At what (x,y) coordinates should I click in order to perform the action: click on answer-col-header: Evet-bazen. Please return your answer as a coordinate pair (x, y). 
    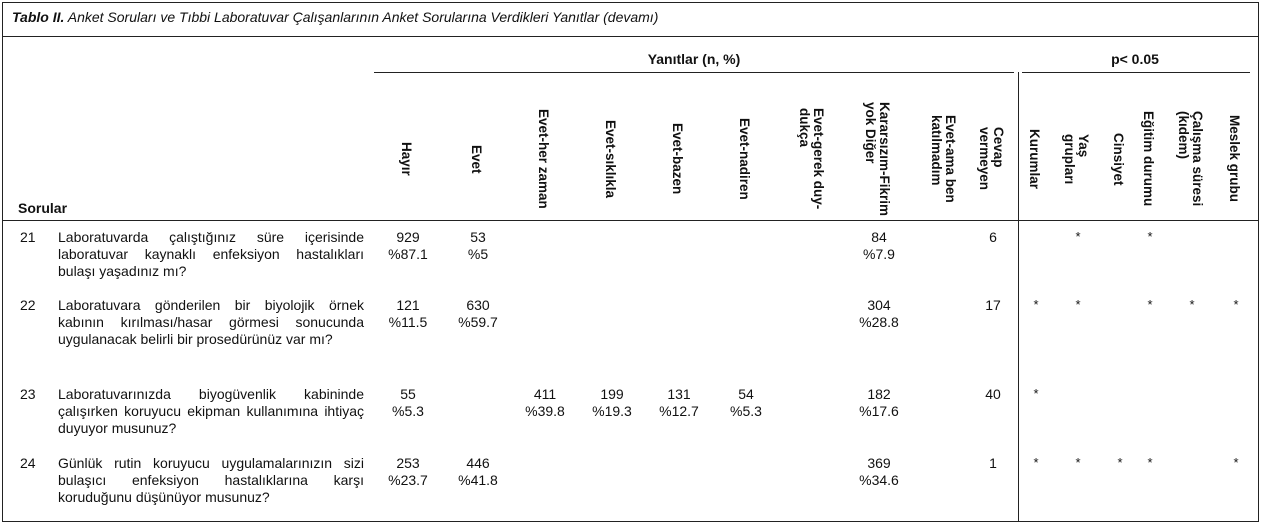
    Looking at the image, I should click on (677, 159).